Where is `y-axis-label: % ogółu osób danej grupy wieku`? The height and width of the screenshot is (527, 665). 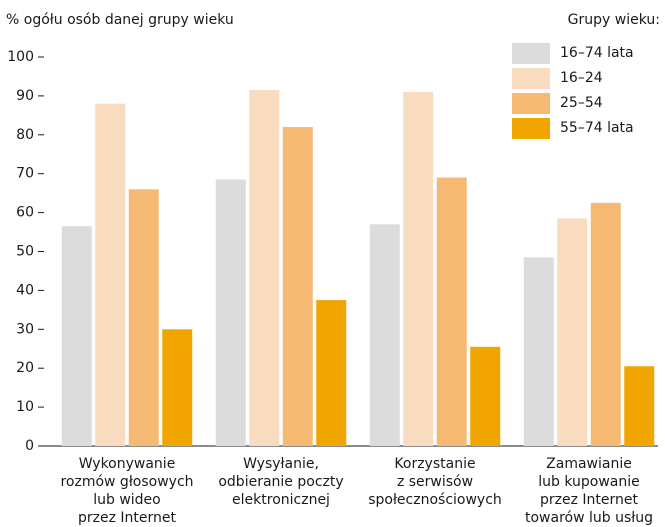 y-axis-label: % ogółu osób danej grupy wieku is located at coordinates (120, 20).